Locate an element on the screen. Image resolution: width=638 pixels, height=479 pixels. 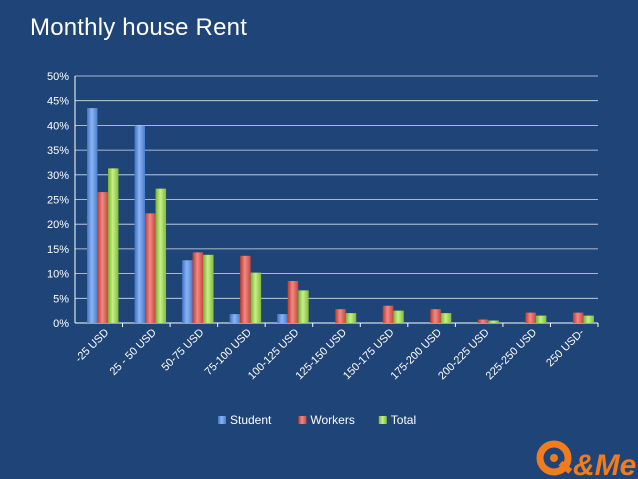
qme-logo: &Me is located at coordinates (586, 459).